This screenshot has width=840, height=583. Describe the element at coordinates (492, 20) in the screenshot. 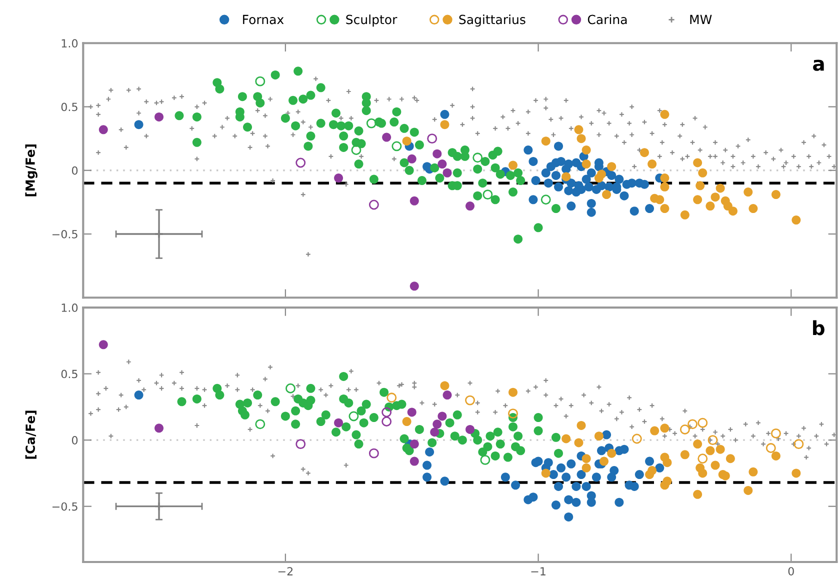

I see `legend-label: Sagittarius` at that location.